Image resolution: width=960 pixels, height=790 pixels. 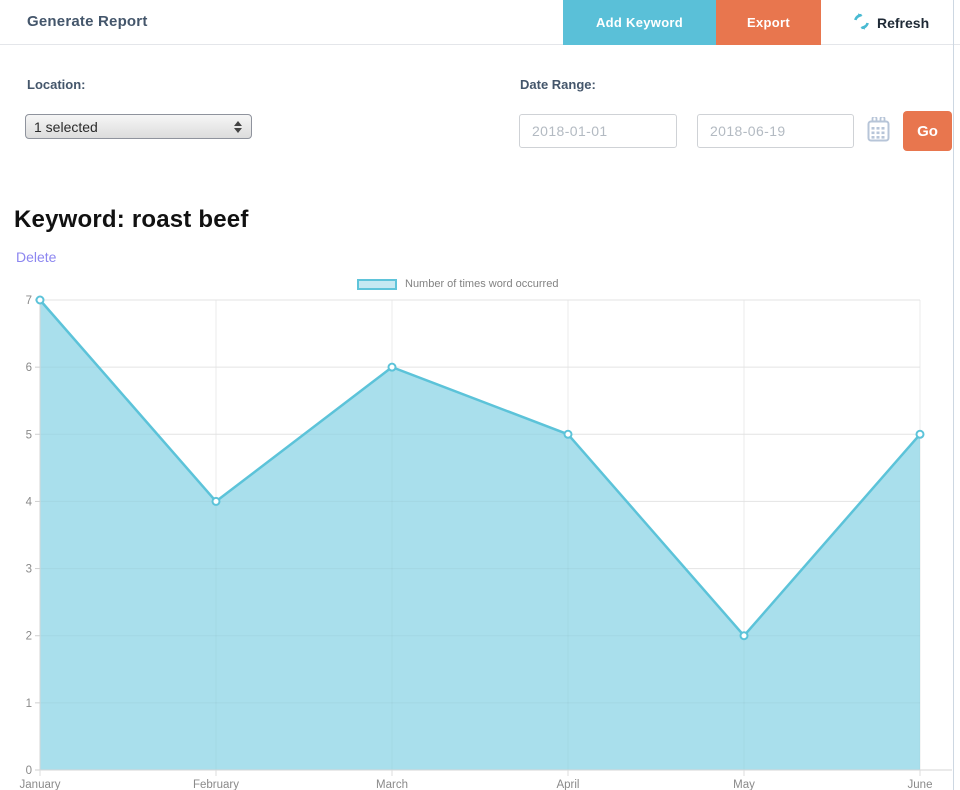 What do you see at coordinates (558, 84) in the screenshot?
I see `date-range-label: Date Range:` at bounding box center [558, 84].